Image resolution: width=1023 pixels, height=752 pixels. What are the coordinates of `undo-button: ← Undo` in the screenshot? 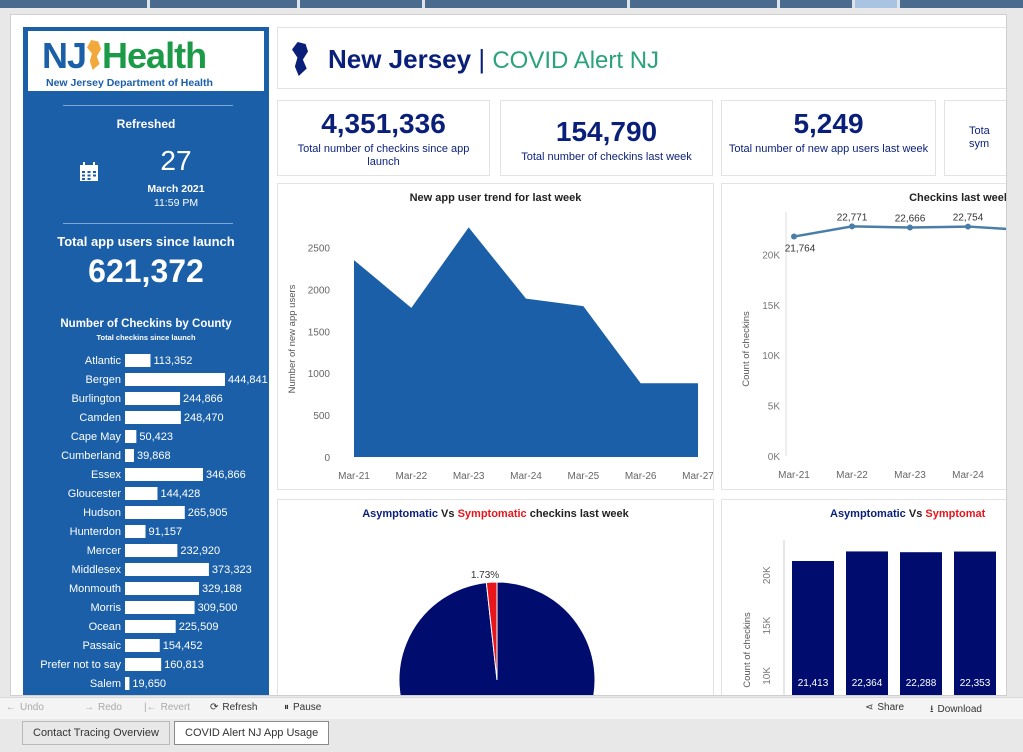 It's located at (25, 707).